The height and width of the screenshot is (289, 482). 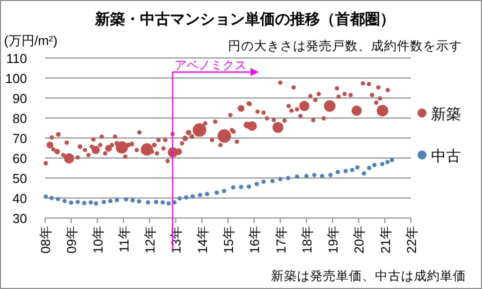 I want to click on x-tick-label: 17年, so click(x=280, y=240).